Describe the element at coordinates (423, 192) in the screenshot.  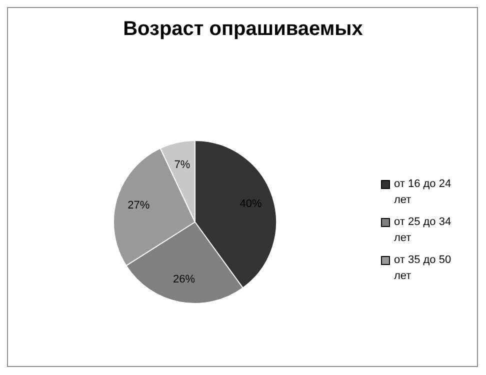
I see `legend-label: от 16 до 24 лет` at that location.